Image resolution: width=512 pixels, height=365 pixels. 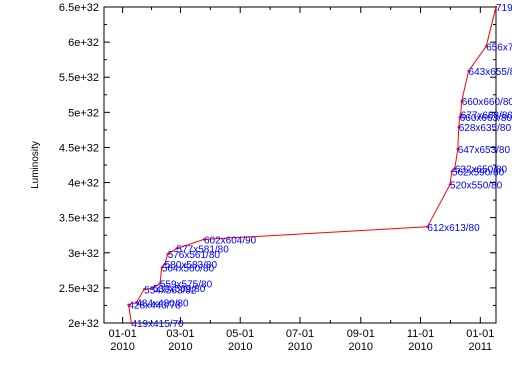 I want to click on data-point-label: 564x560/80, so click(x=188, y=269).